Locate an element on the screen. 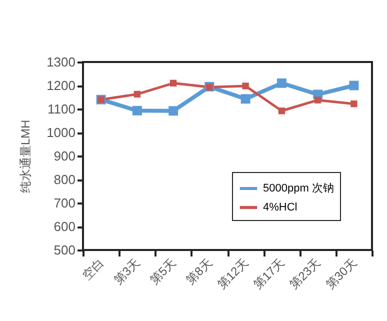 The image size is (387, 321). legend-label: 4%HCl is located at coordinates (280, 208).